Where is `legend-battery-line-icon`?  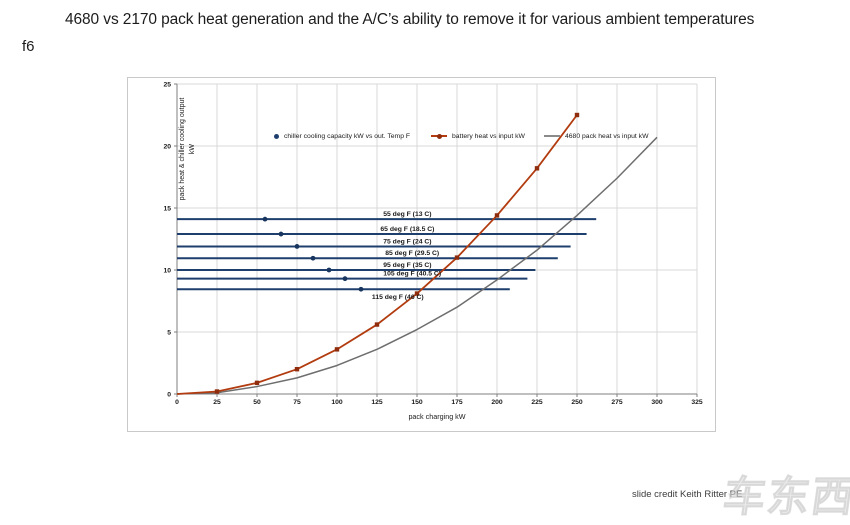 legend-battery-line-icon is located at coordinates (439, 136).